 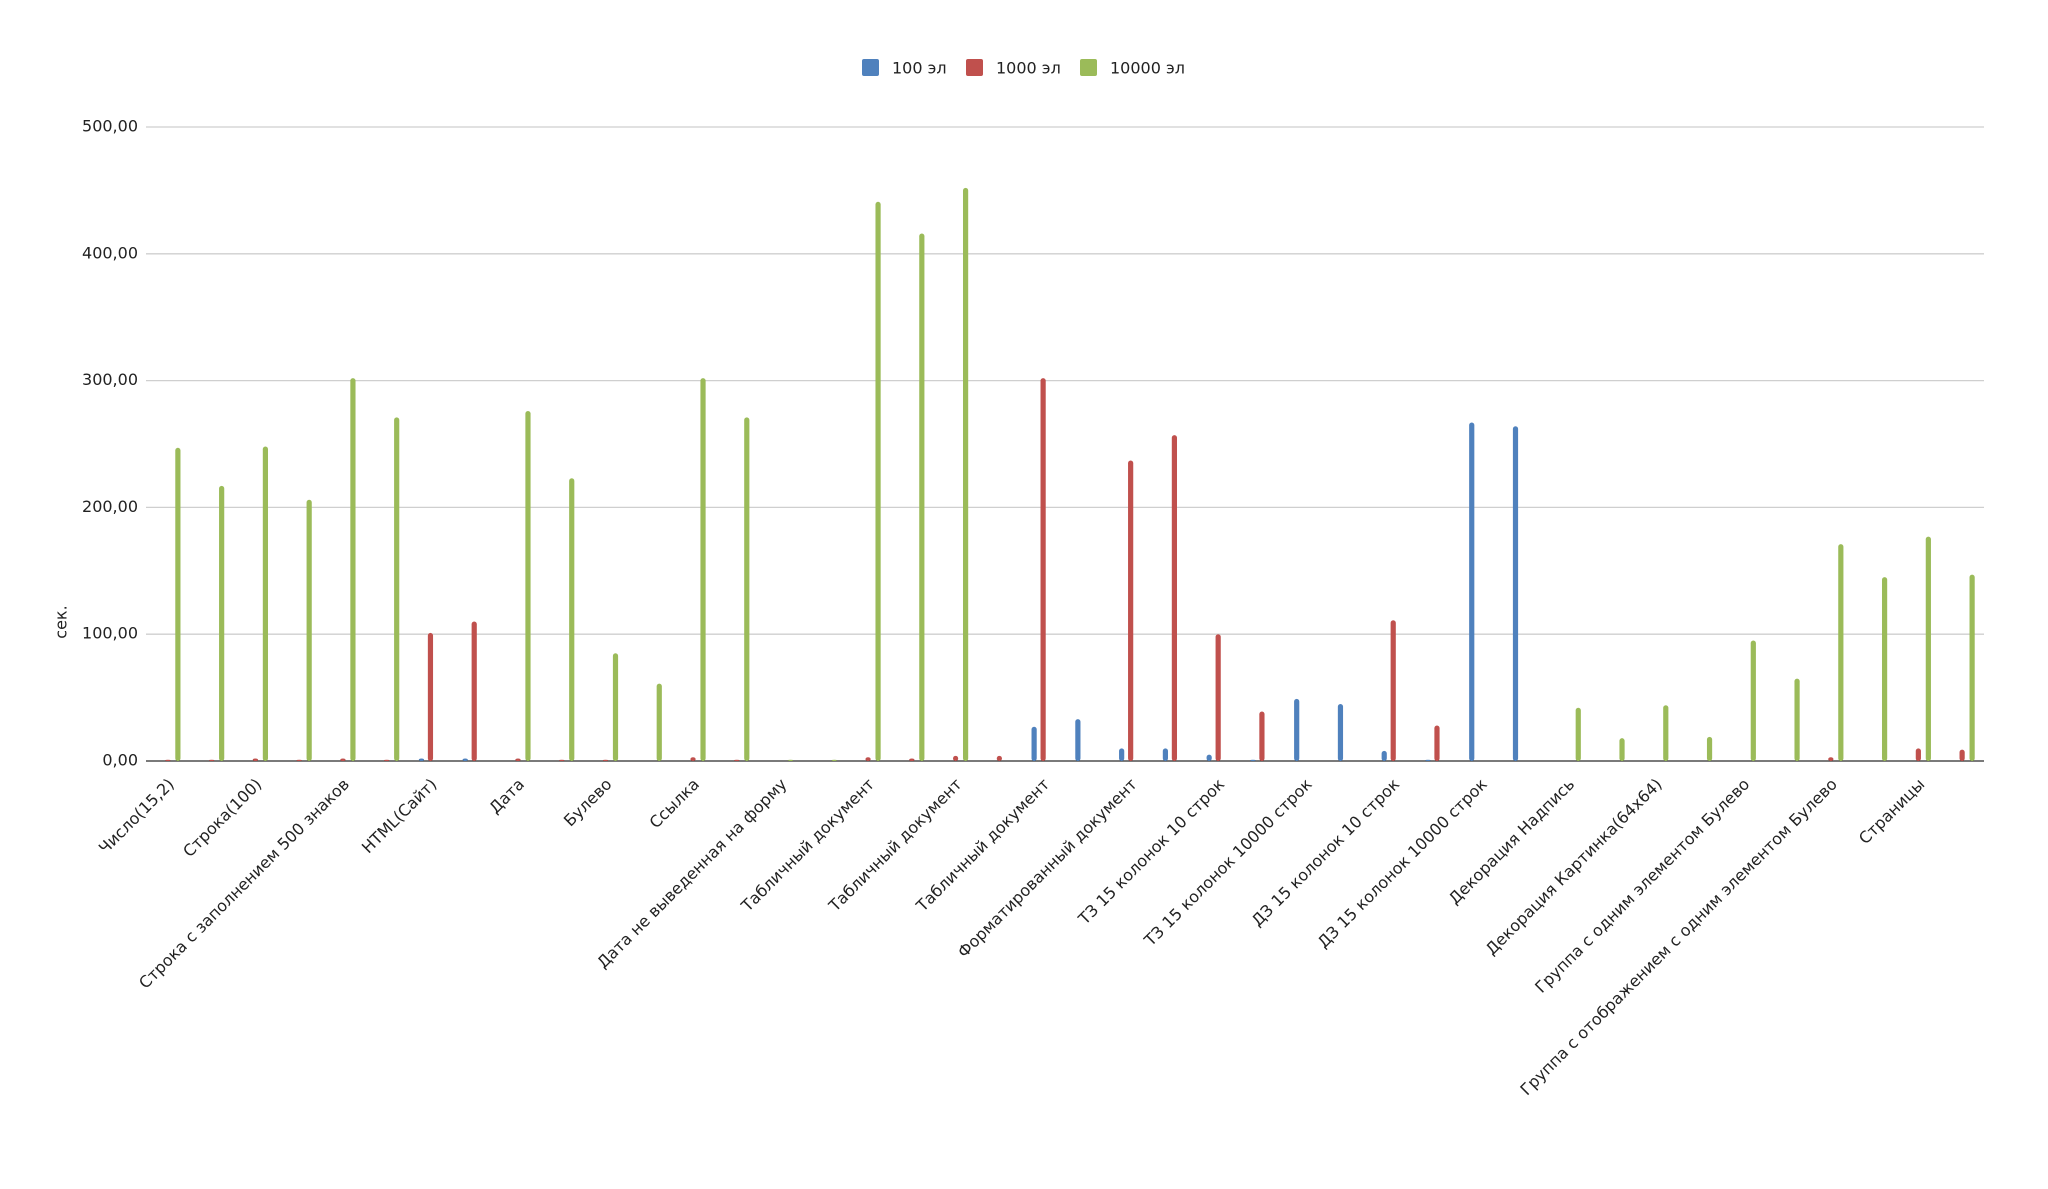 I want to click on x-tick-label: ДЗ 15 колонок 10 строк, so click(x=1326, y=852).